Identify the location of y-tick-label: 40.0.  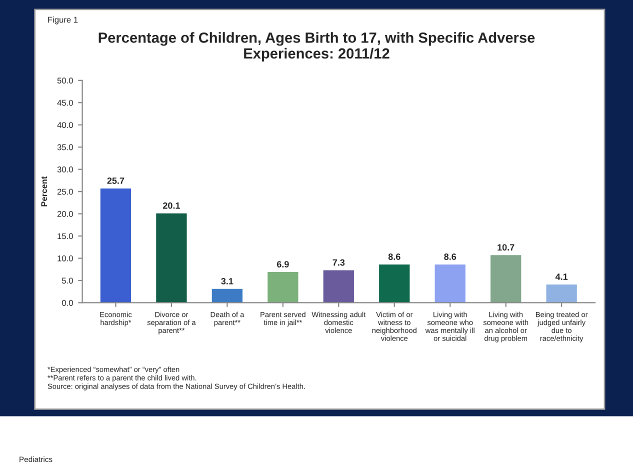
(65, 125).